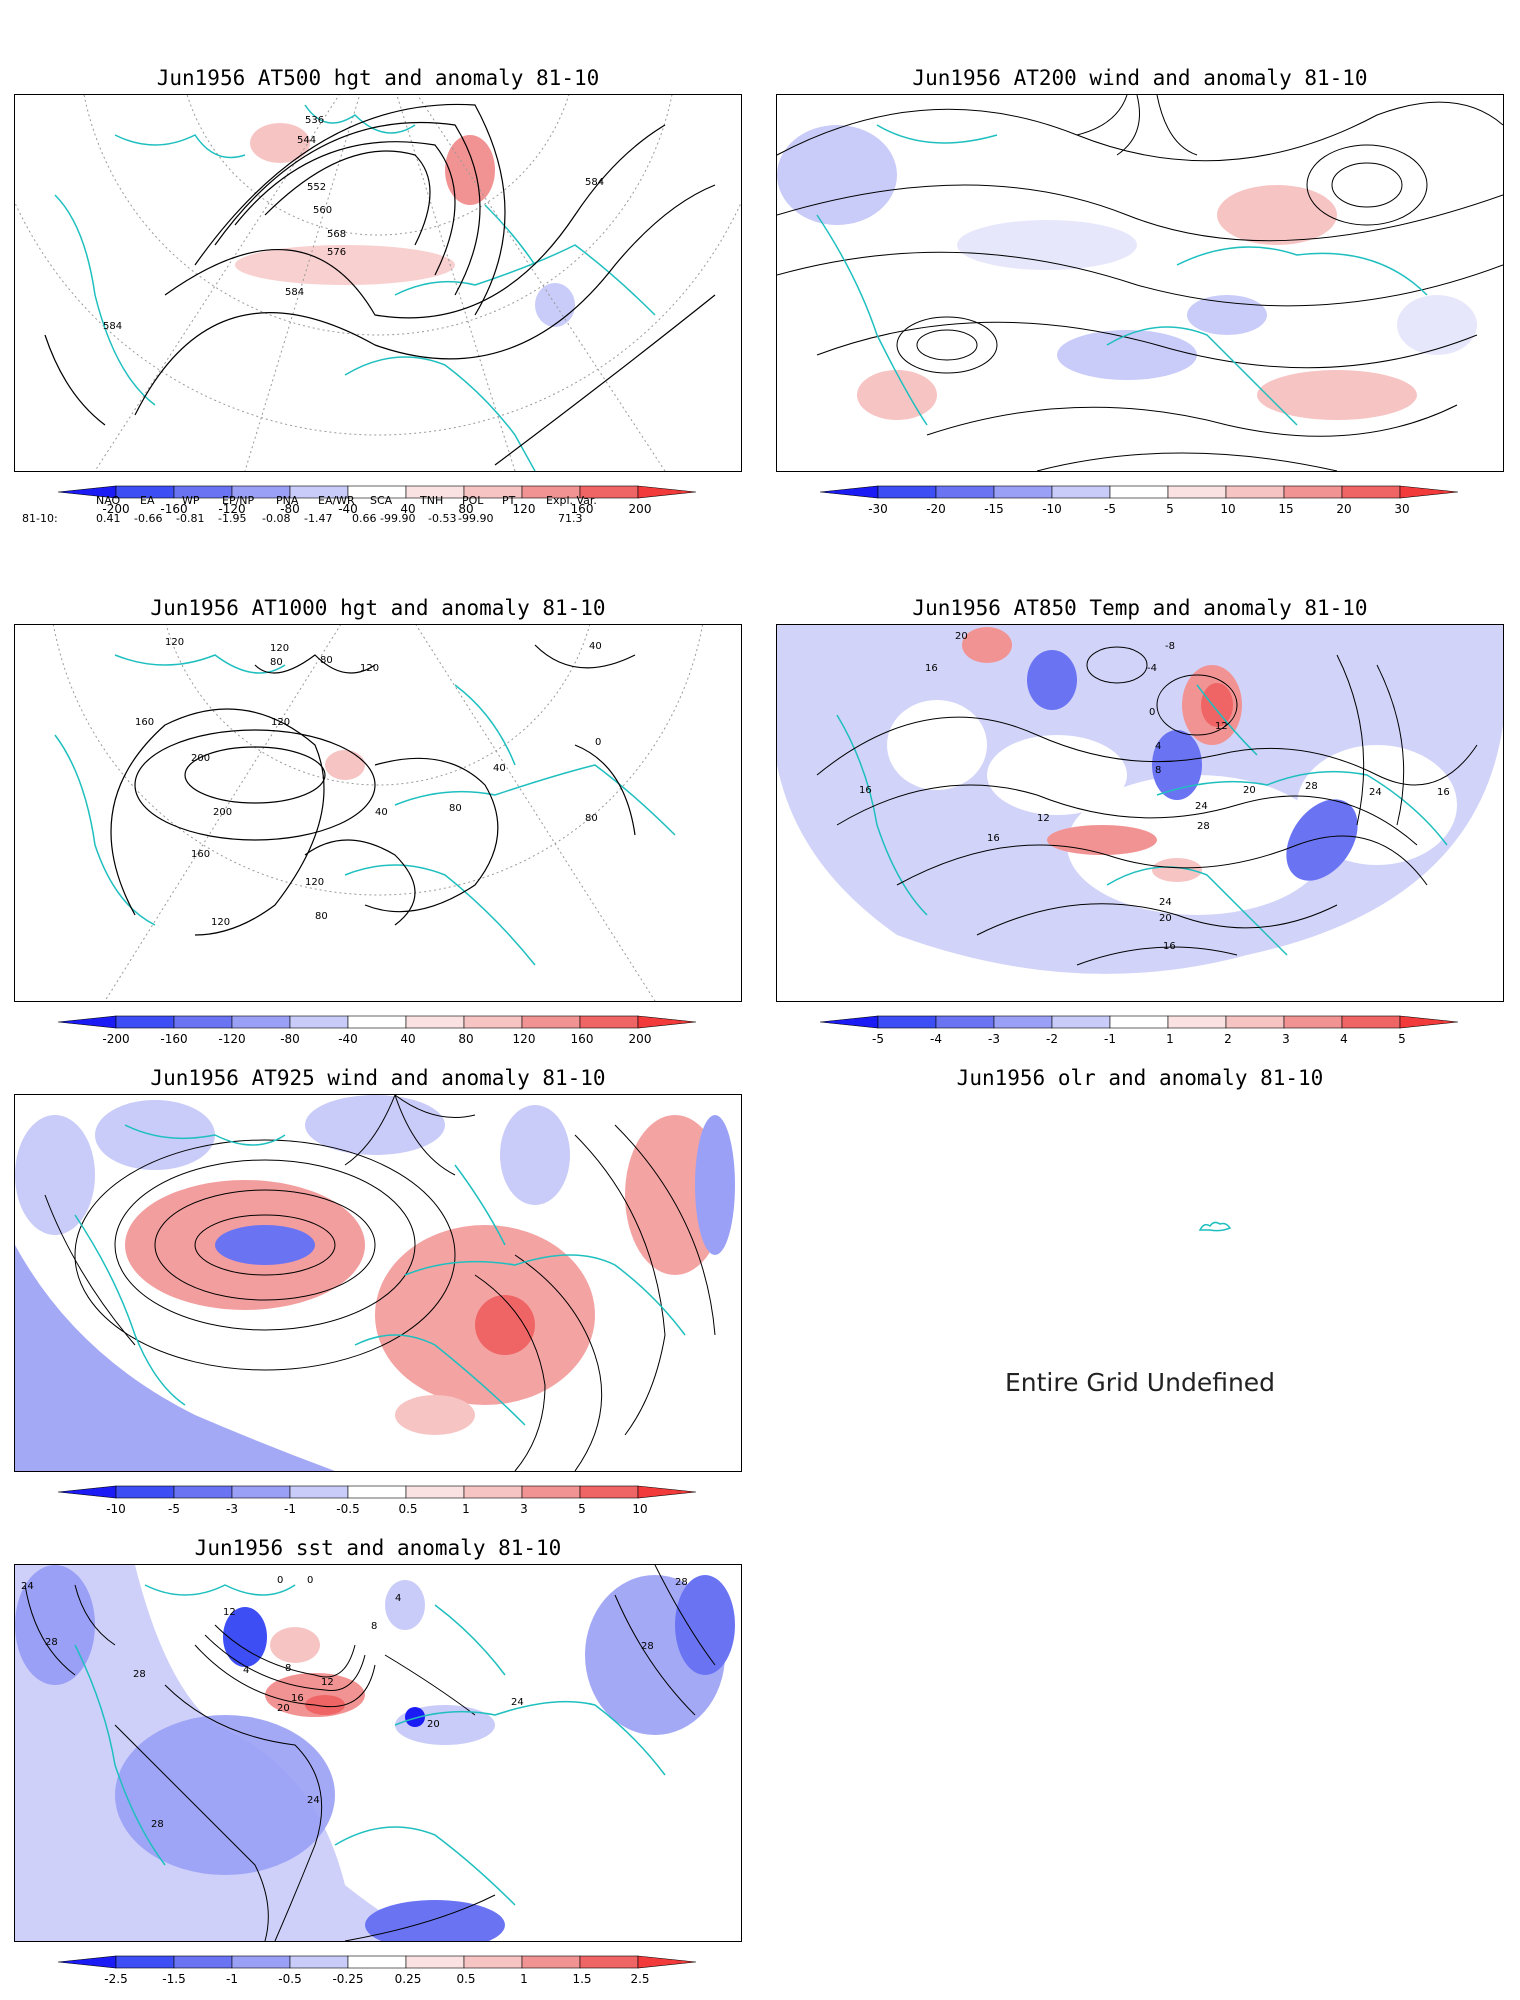 This screenshot has height=2000, width=1520. What do you see at coordinates (1170, 646) in the screenshot?
I see `contour-label: -8` at bounding box center [1170, 646].